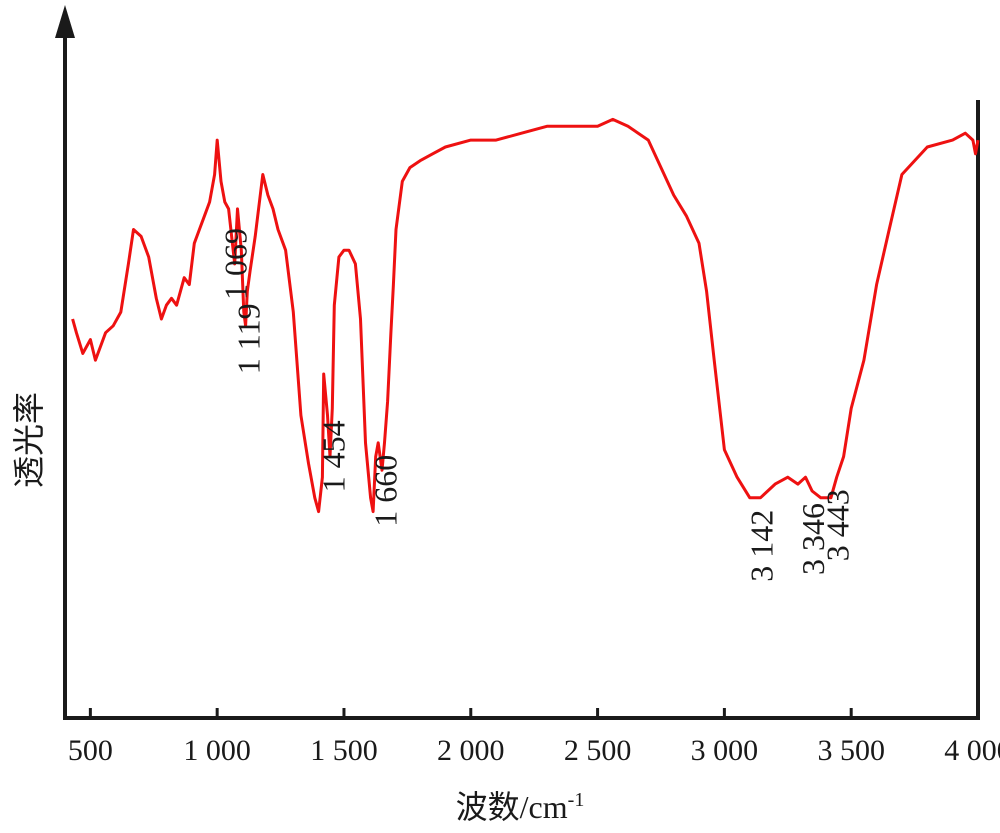 This screenshot has height=833, width=1000. I want to click on y-axis-title: 透光率, so click(29, 440).